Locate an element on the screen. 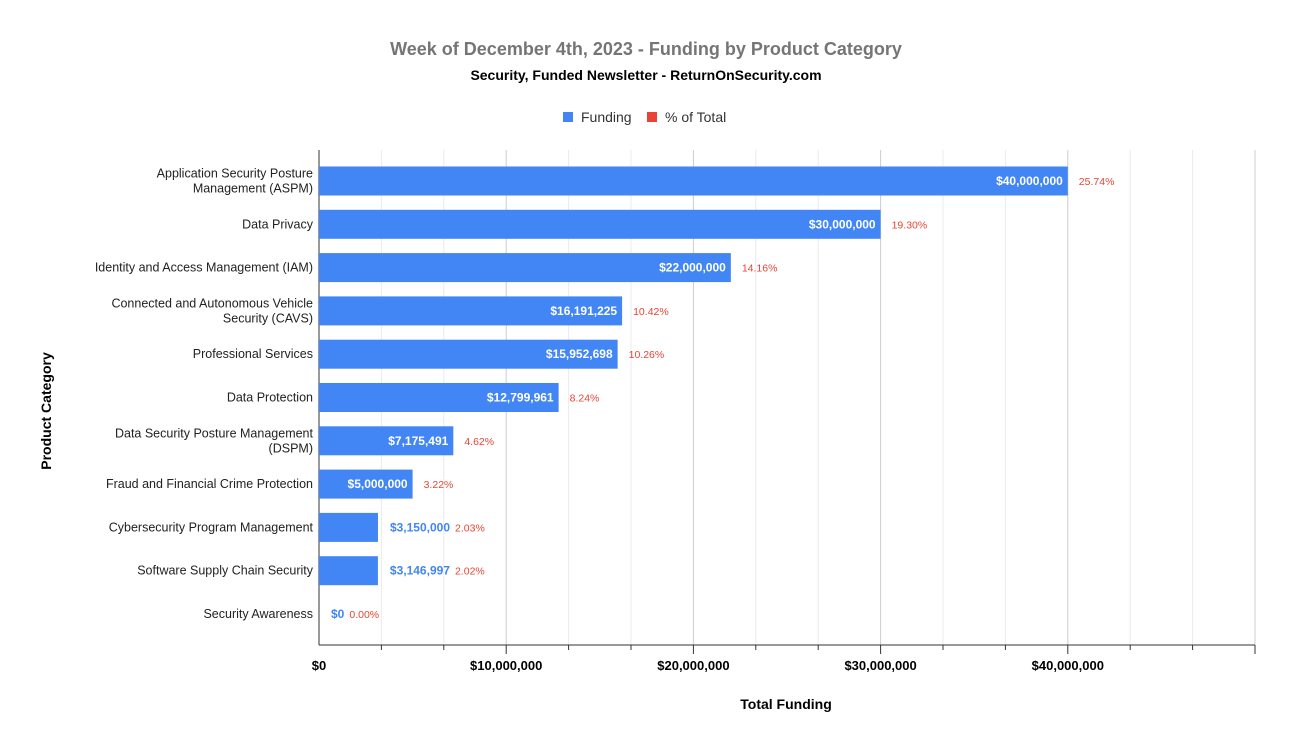  category-label-4-0: Professional Services is located at coordinates (253, 354).